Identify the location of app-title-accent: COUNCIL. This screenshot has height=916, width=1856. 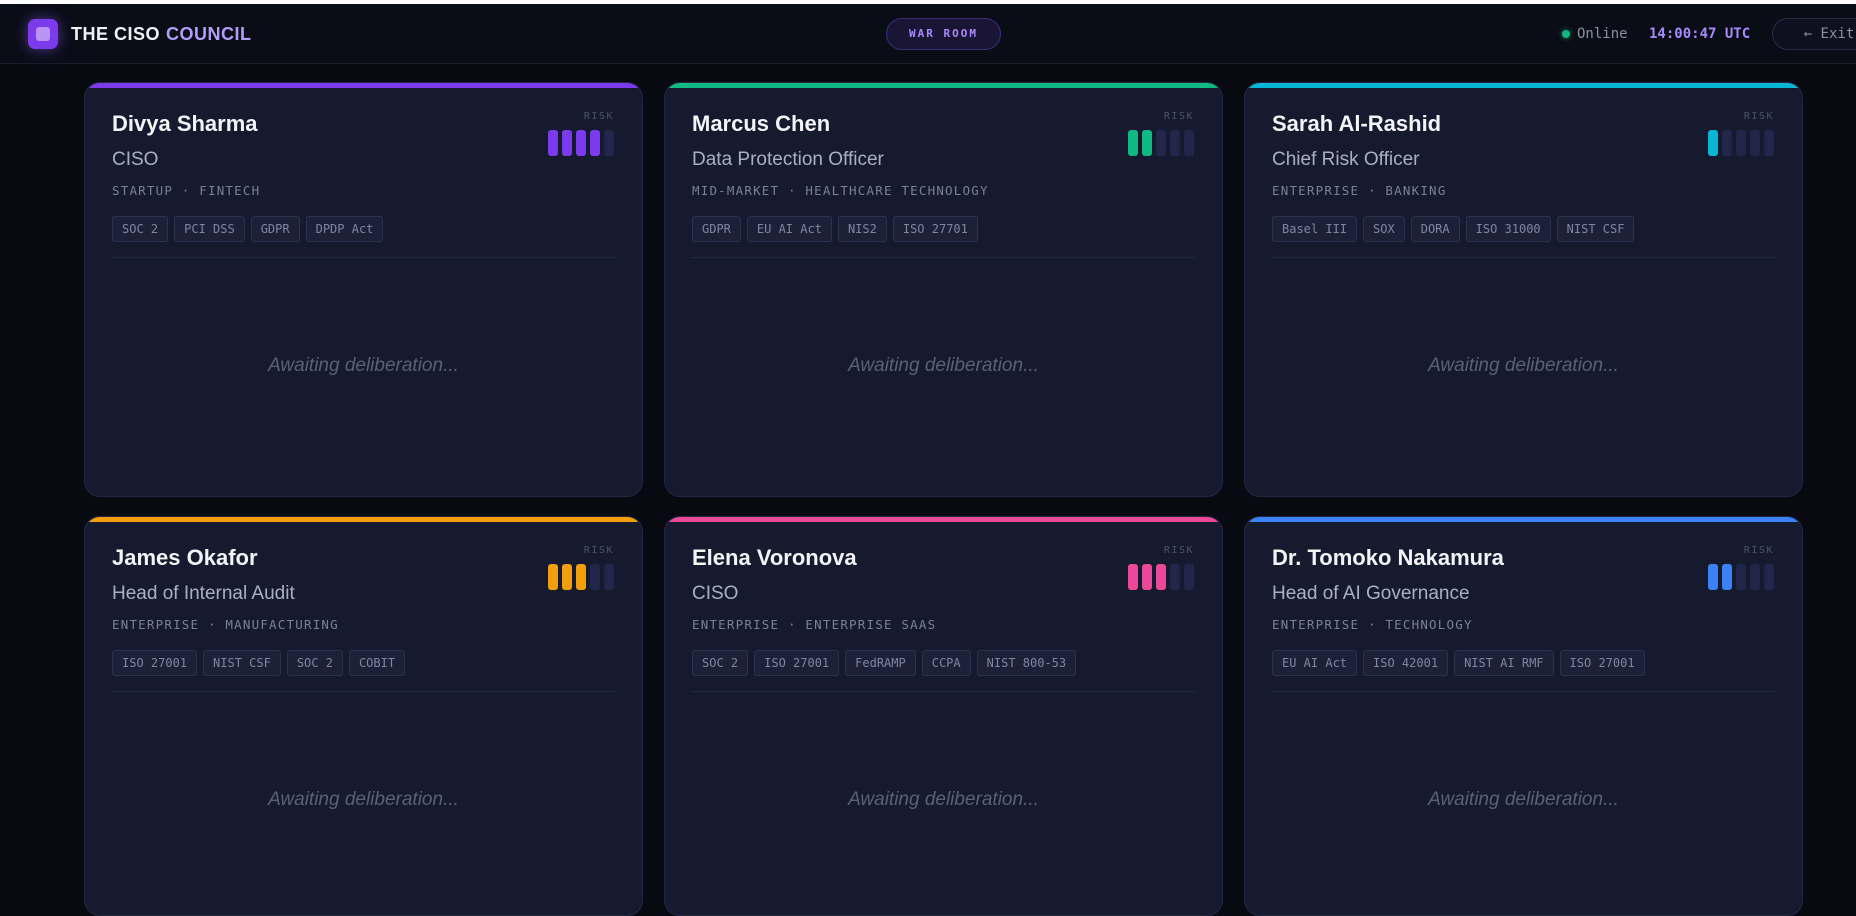
(209, 34).